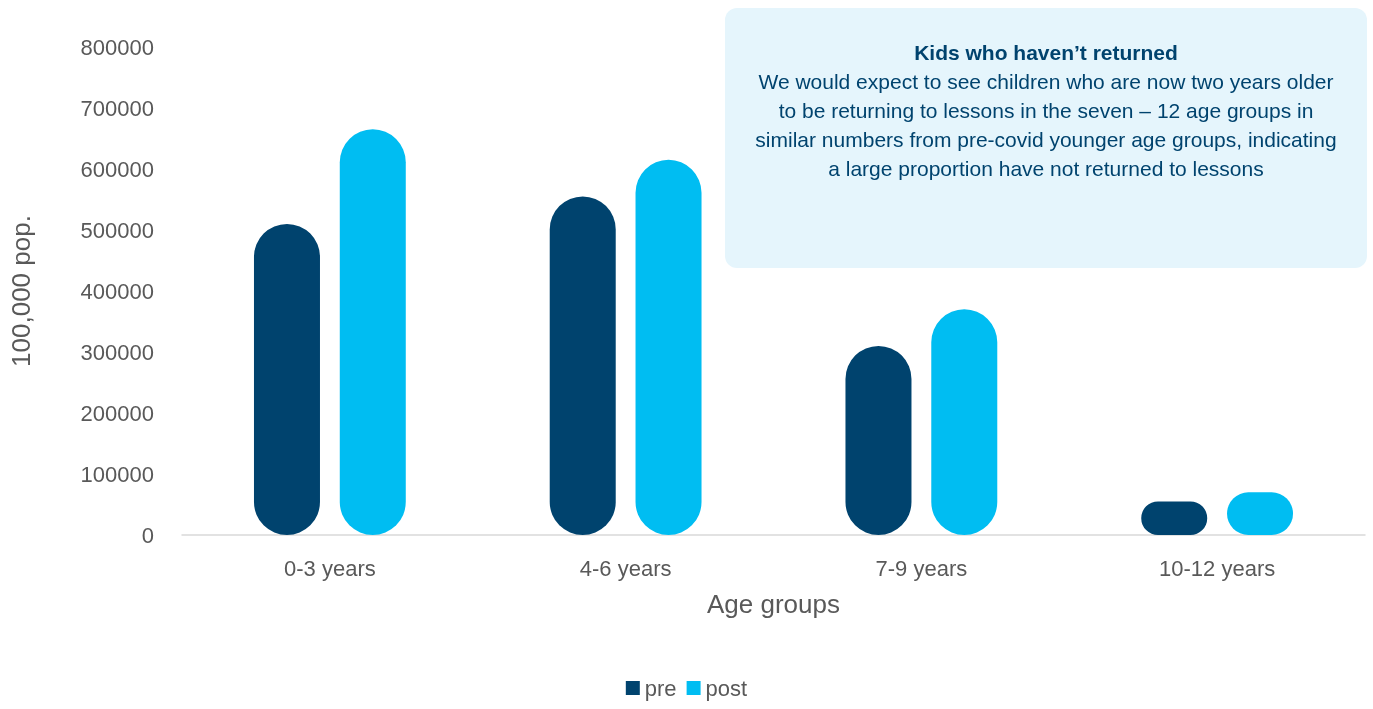 Image resolution: width=1373 pixels, height=709 pixels. I want to click on x-tick-label: 0-3 years, so click(330, 568).